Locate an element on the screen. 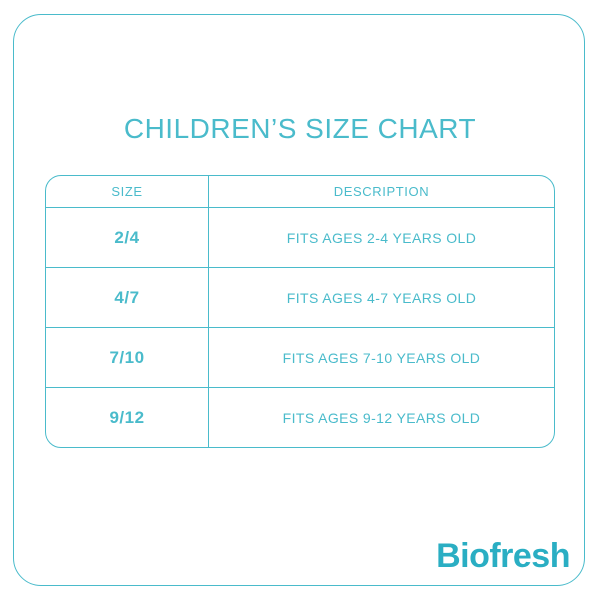  table-row: 4/7 FITS AGES 4-7 YEARS OLD is located at coordinates (300, 298).